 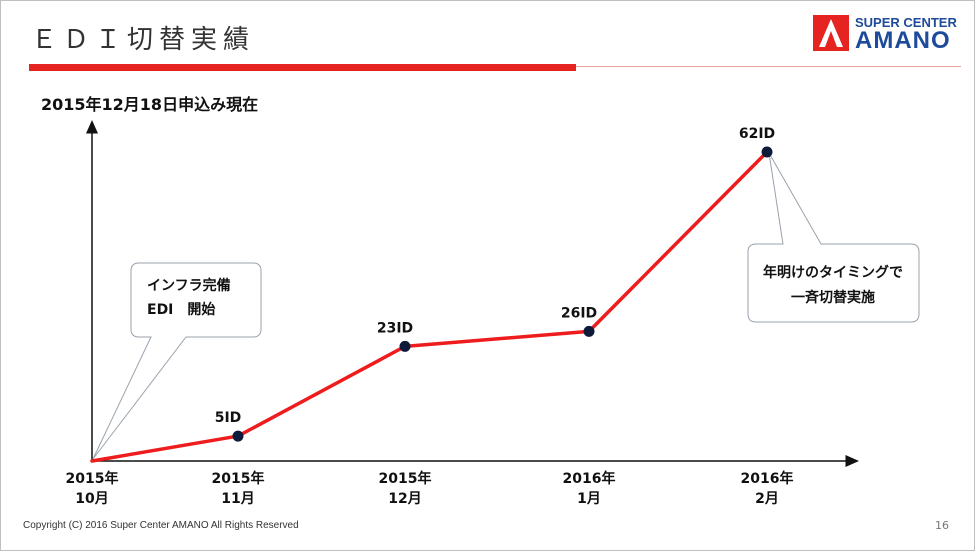 What do you see at coordinates (302, 67) in the screenshot?
I see `title-underline-accent` at bounding box center [302, 67].